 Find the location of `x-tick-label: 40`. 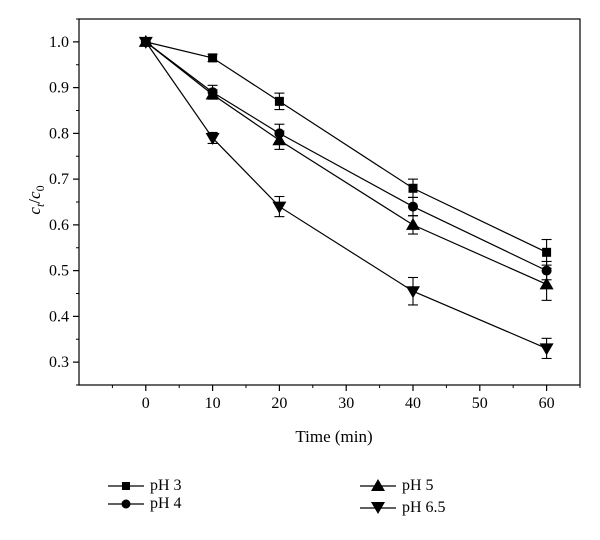

x-tick-label: 40 is located at coordinates (413, 403).